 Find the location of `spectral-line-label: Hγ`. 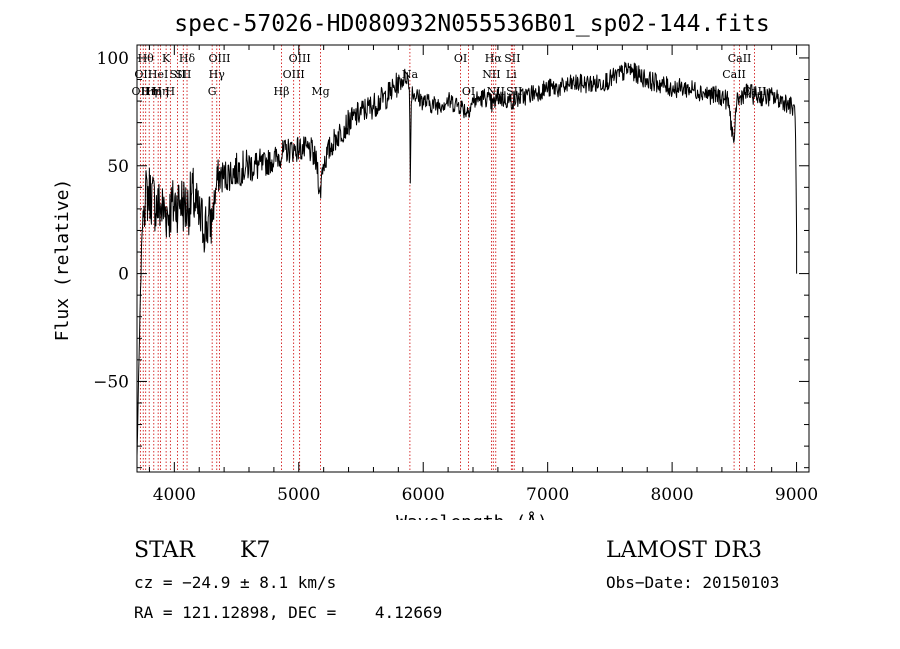

spectral-line-label: Hγ is located at coordinates (217, 74).